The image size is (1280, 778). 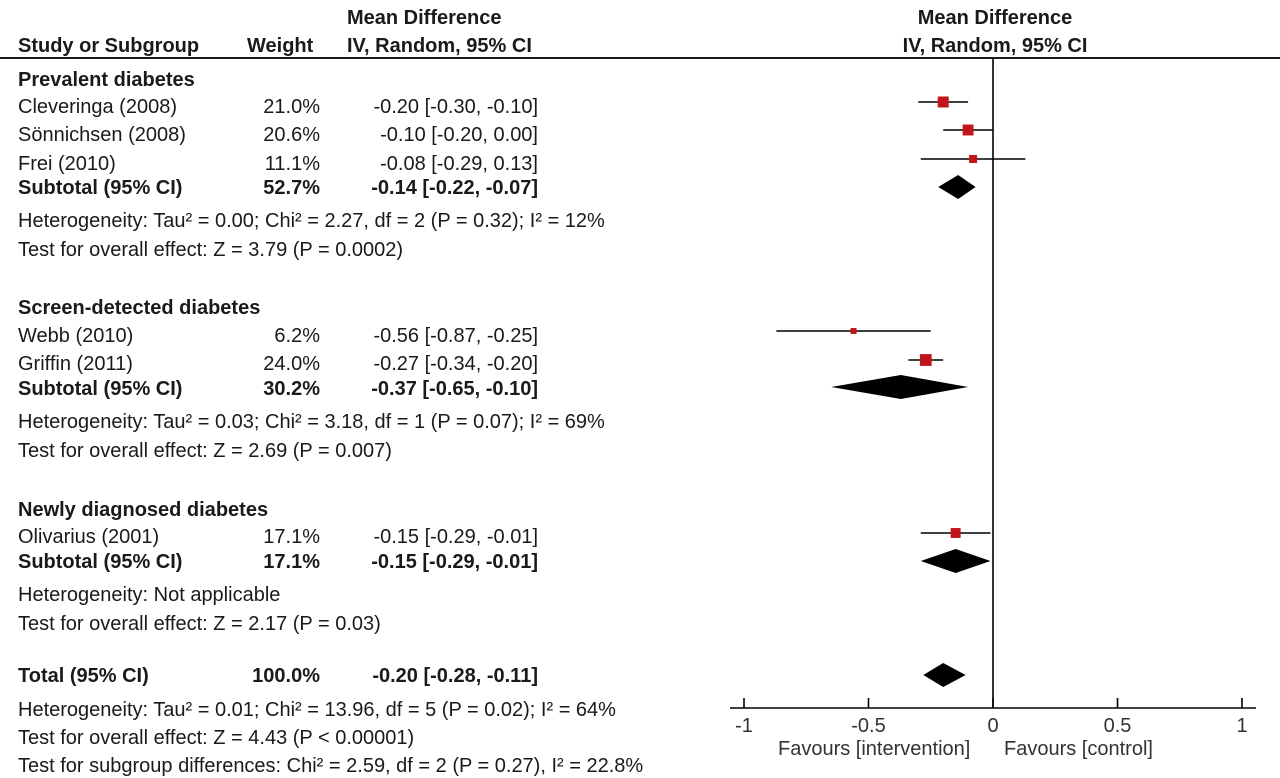 What do you see at coordinates (106, 80) in the screenshot?
I see `group-heading: Prevalent diabetes` at bounding box center [106, 80].